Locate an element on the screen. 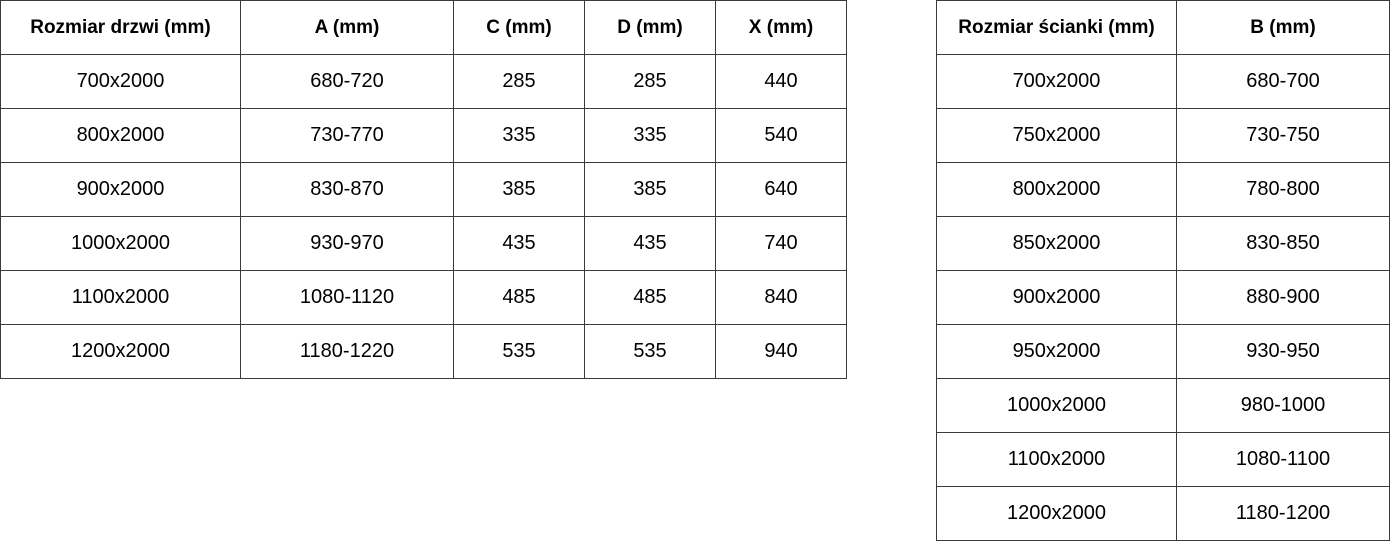 Image resolution: width=1390 pixels, height=541 pixels. column-header: D (mm) is located at coordinates (650, 27).